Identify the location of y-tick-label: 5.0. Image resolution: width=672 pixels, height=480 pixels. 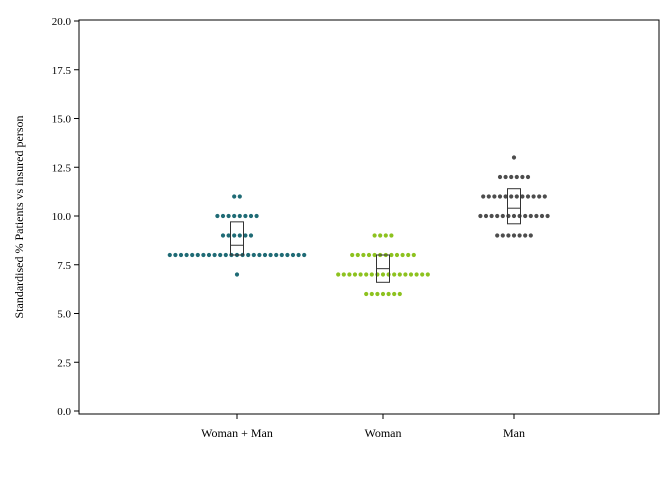
(64, 315).